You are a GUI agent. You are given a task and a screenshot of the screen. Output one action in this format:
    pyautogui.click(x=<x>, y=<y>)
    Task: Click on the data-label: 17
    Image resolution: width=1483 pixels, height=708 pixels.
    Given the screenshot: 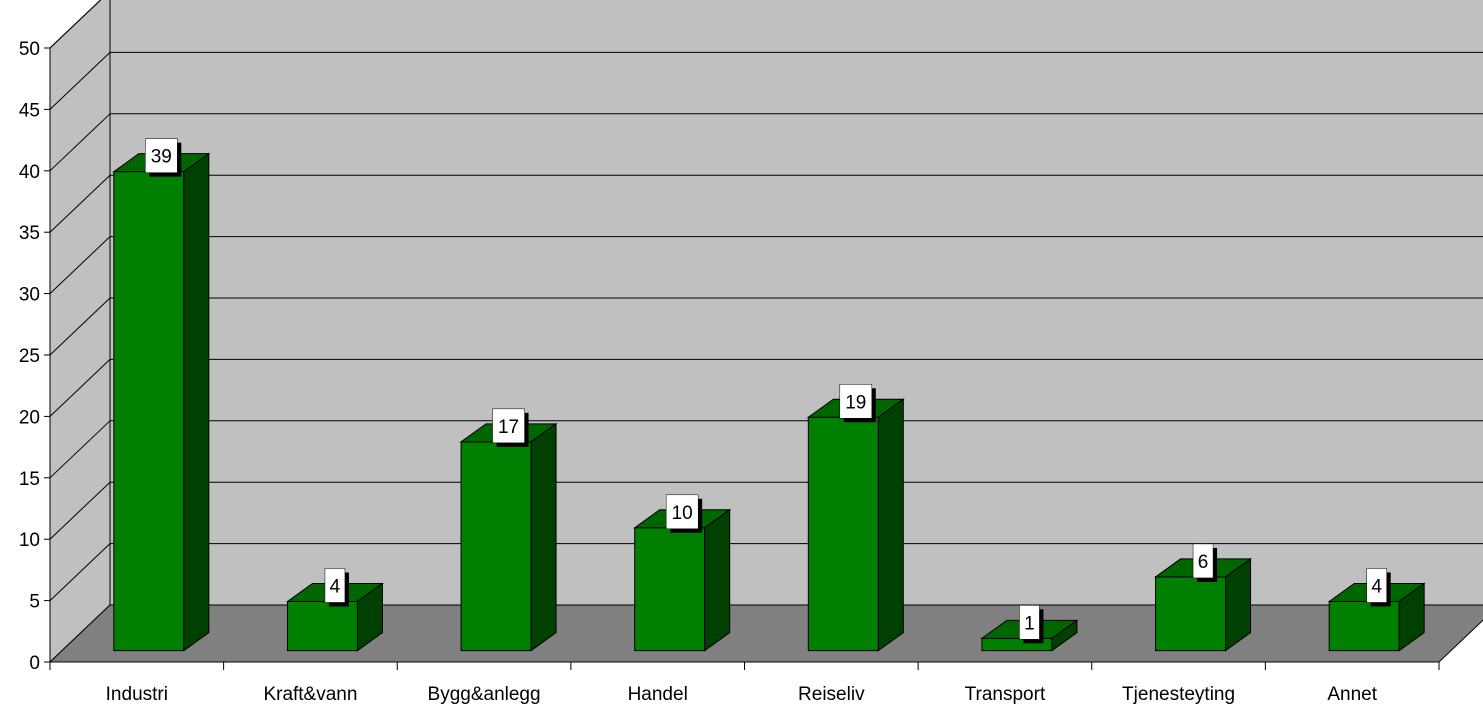 What is the action you would take?
    pyautogui.click(x=508, y=427)
    